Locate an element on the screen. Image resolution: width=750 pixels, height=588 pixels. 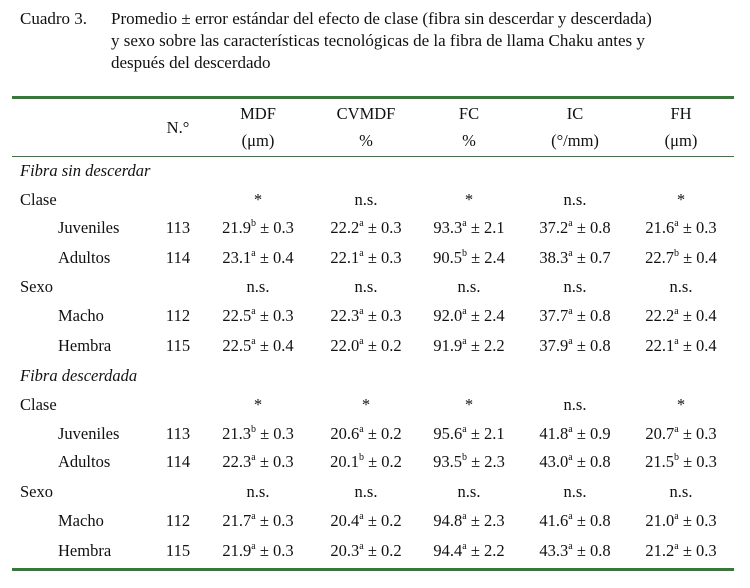
value-cell: 21.3b ± 0.3 is located at coordinates (258, 434).